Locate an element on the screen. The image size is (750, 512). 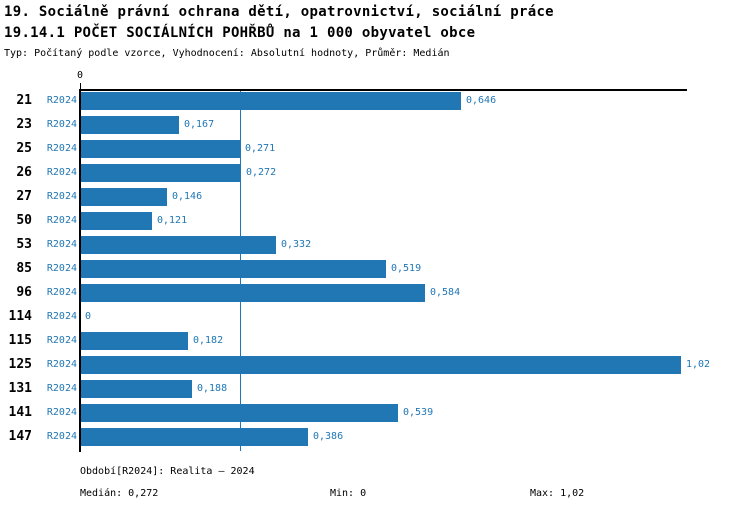
y-axis-line is located at coordinates (80, 270).